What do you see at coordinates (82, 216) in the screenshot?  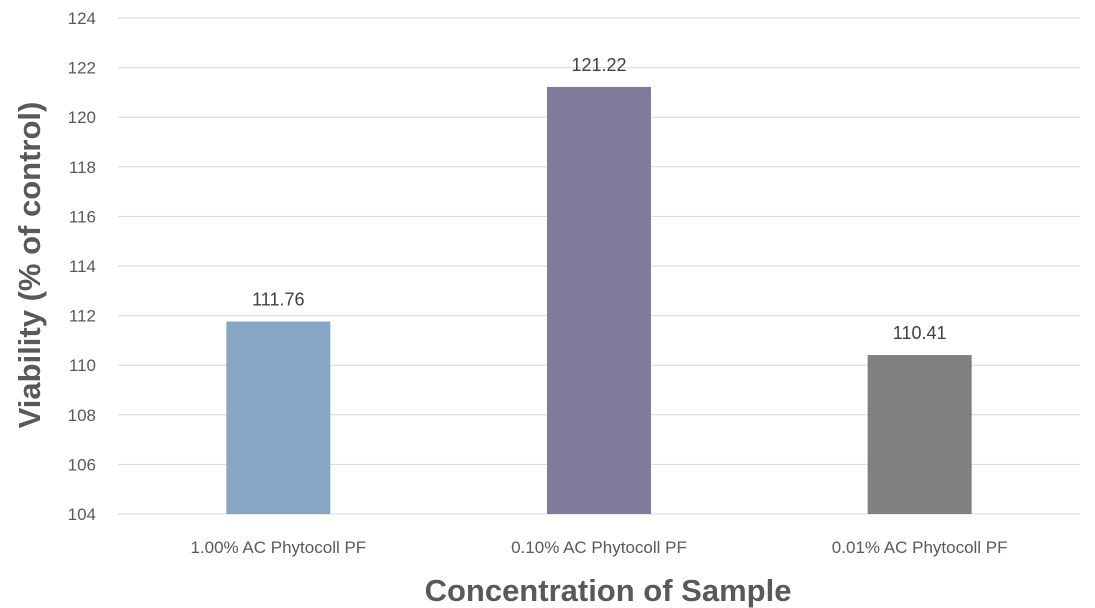 I see `y-tick-label: 116` at bounding box center [82, 216].